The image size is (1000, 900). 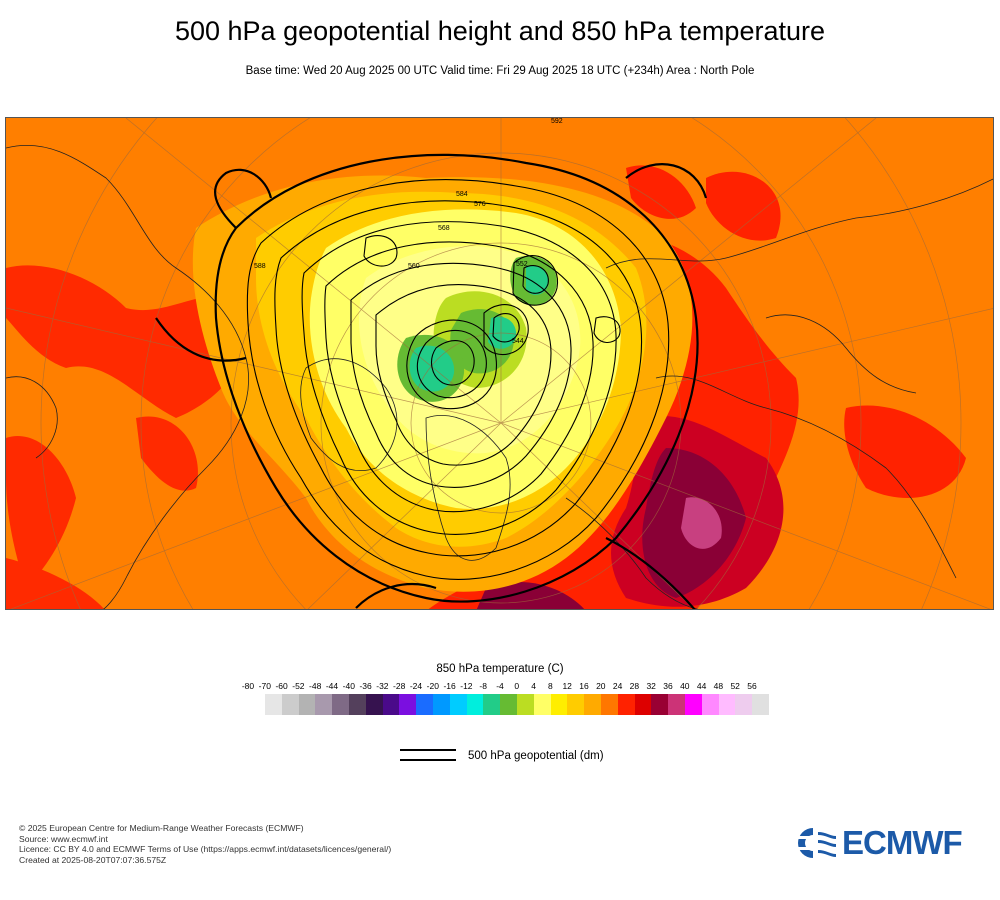 What do you see at coordinates (449, 686) in the screenshot?
I see `colorbar-tick-label: -16` at bounding box center [449, 686].